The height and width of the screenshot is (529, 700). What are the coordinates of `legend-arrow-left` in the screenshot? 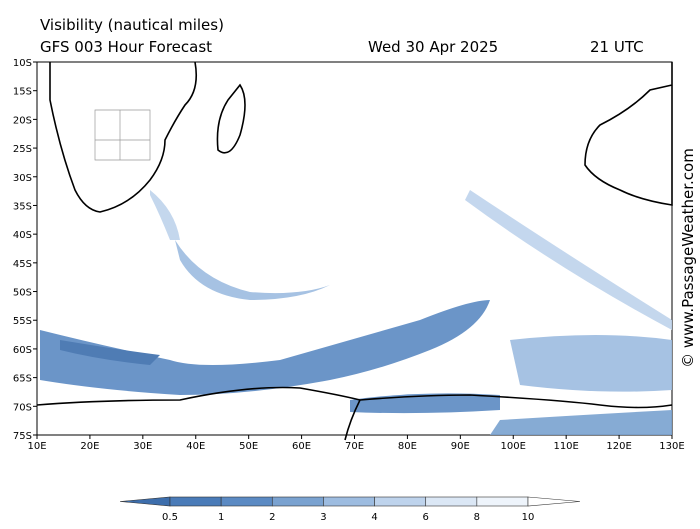 It's located at (145, 501).